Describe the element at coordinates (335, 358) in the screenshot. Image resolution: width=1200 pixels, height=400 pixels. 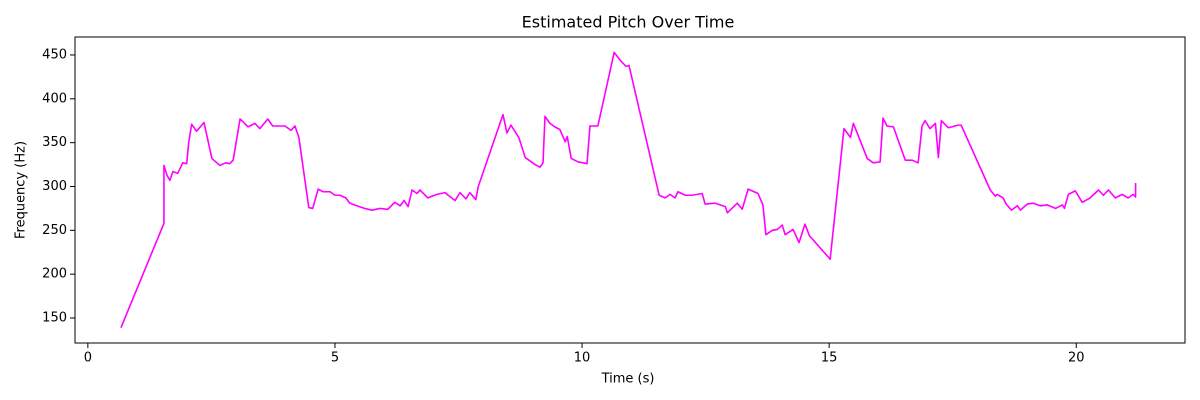
I see `x-tick-label: 5` at that location.